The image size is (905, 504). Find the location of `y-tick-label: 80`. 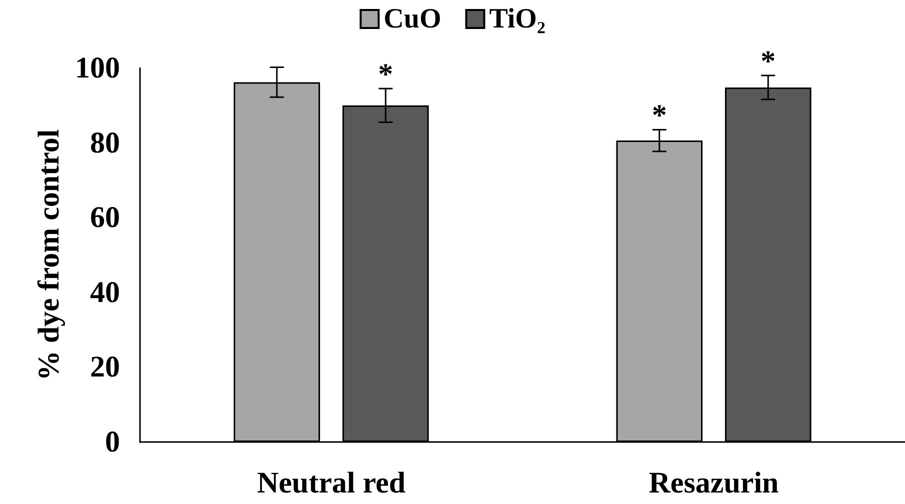

y-tick-label: 80 is located at coordinates (105, 143).